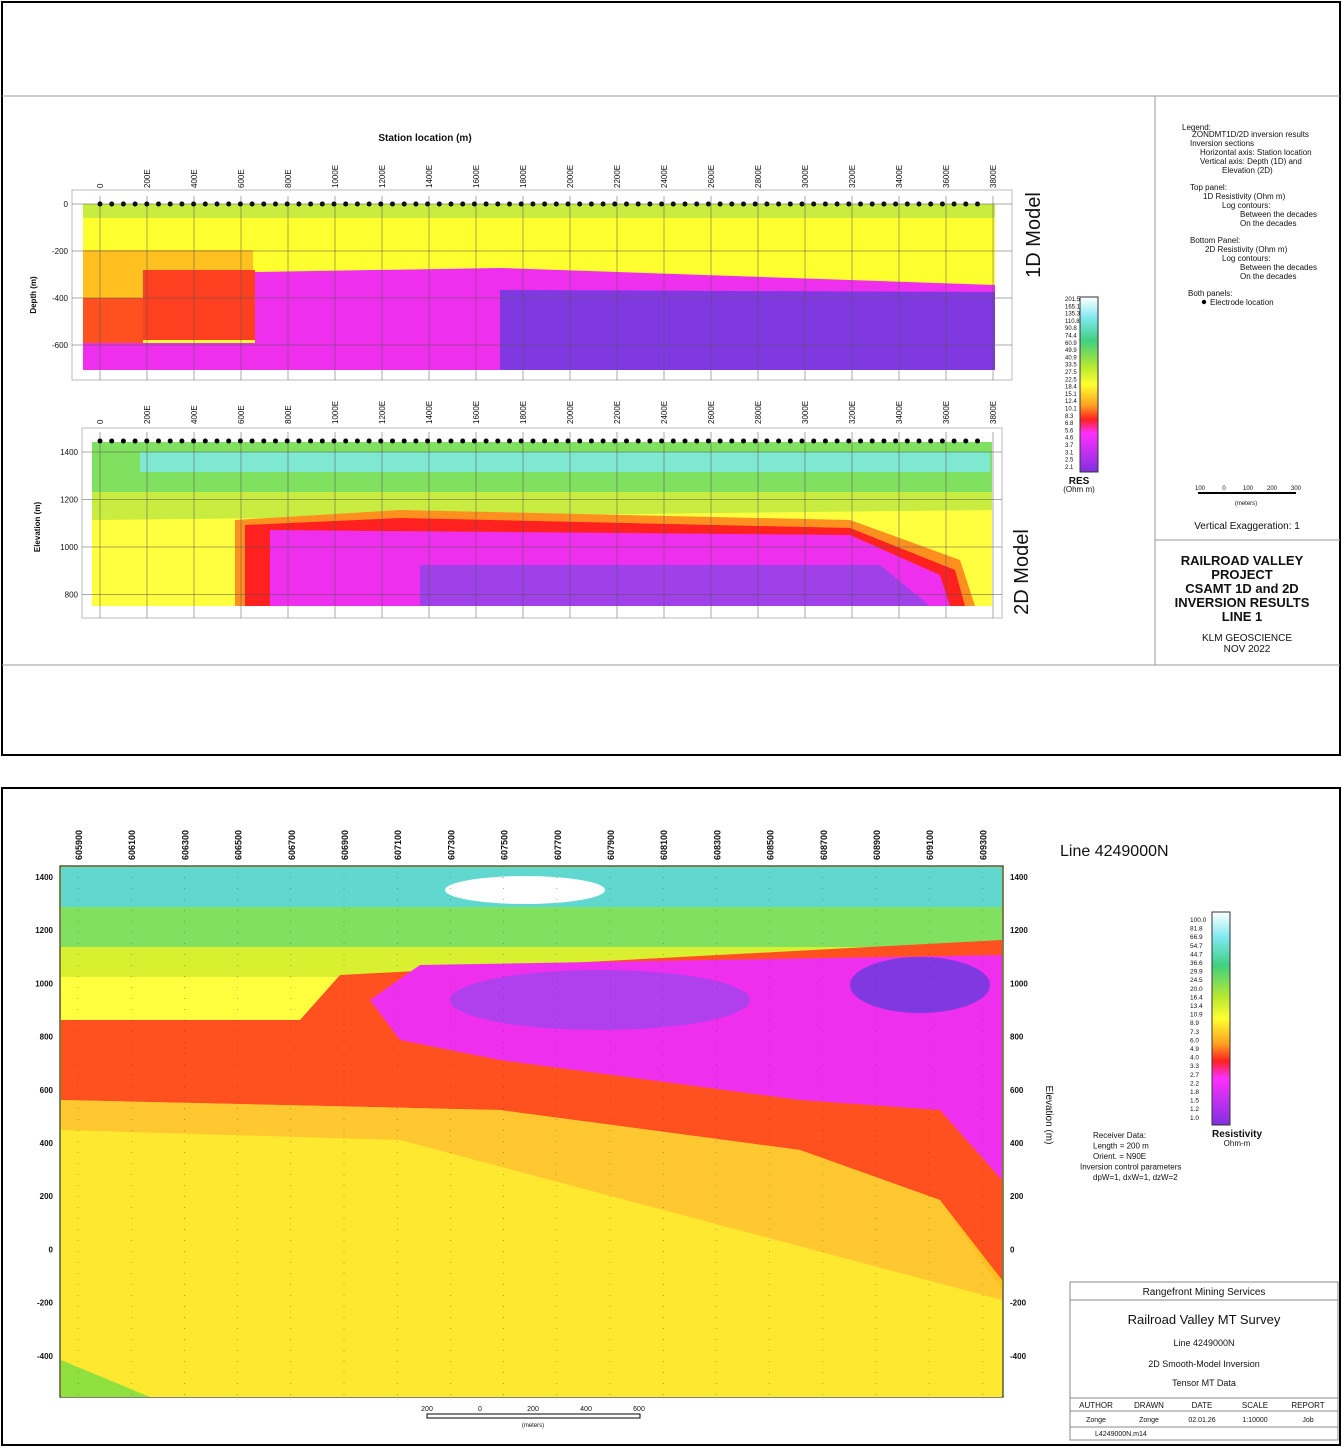 The height and width of the screenshot is (1452, 1343). What do you see at coordinates (1242, 602) in the screenshot?
I see `title-line: INVERSION RESULTS` at bounding box center [1242, 602].